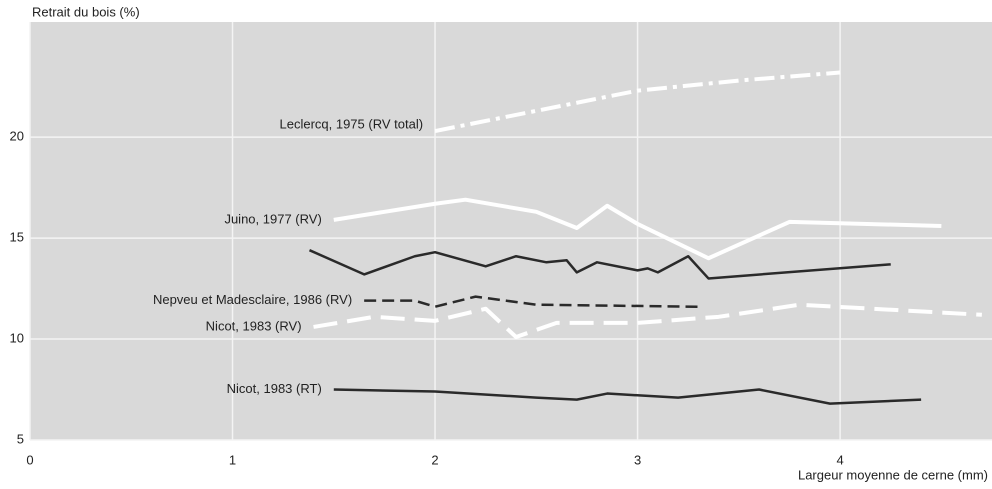 The image size is (992, 489). I want to click on x-tick-label: 3, so click(637, 459).